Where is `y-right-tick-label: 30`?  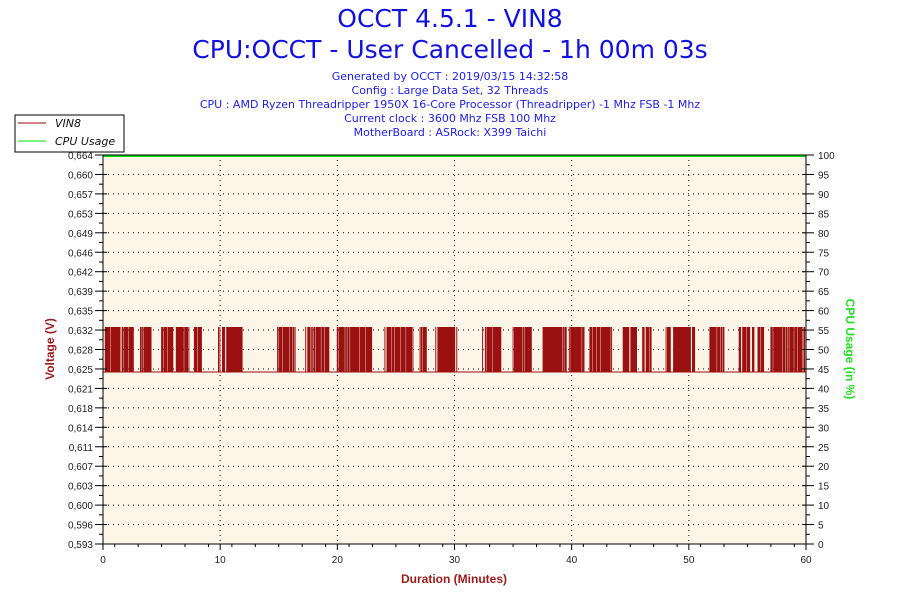 y-right-tick-label: 30 is located at coordinates (824, 428).